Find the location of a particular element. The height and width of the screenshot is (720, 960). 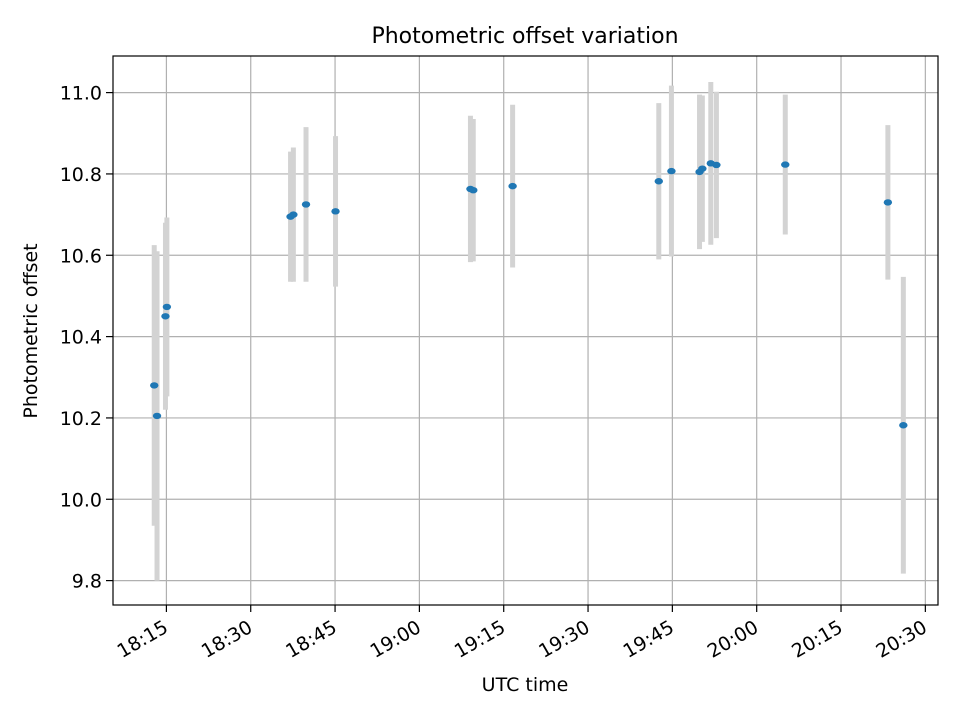

y-tick-label: 10.4 is located at coordinates (81, 338).